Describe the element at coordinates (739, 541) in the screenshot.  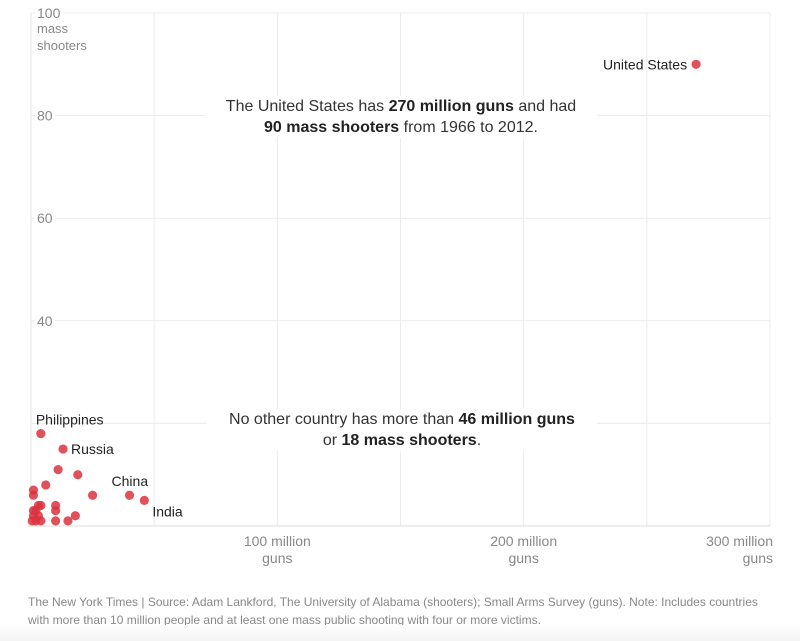
I see `x-tick-label: 300 million` at that location.